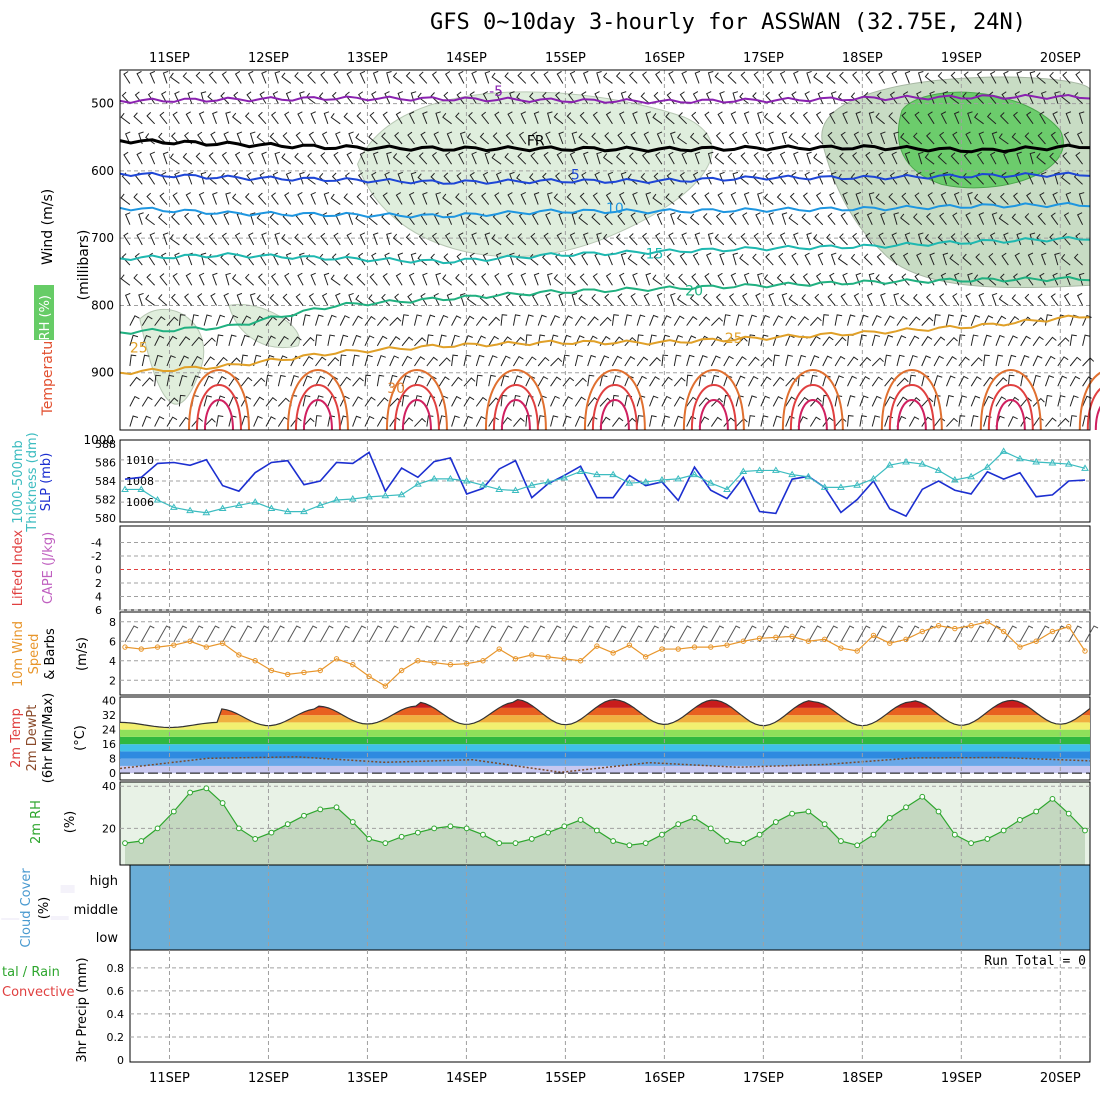 The image size is (1100, 1100). What do you see at coordinates (112, 759) in the screenshot?
I see `temp-tick-label: 8` at bounding box center [112, 759].